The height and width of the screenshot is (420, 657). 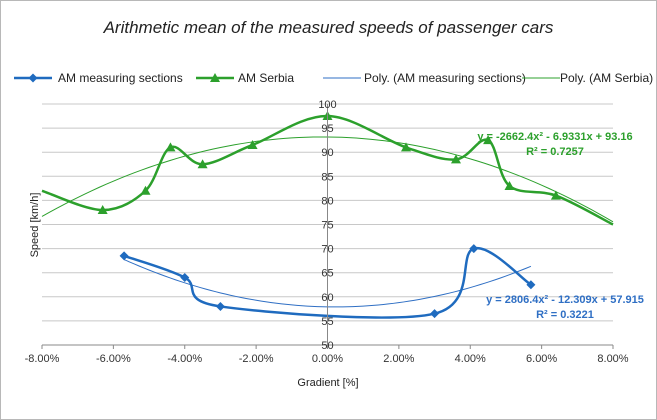 What do you see at coordinates (541, 359) in the screenshot?
I see `x-tick-label: 6.00%` at bounding box center [541, 359].